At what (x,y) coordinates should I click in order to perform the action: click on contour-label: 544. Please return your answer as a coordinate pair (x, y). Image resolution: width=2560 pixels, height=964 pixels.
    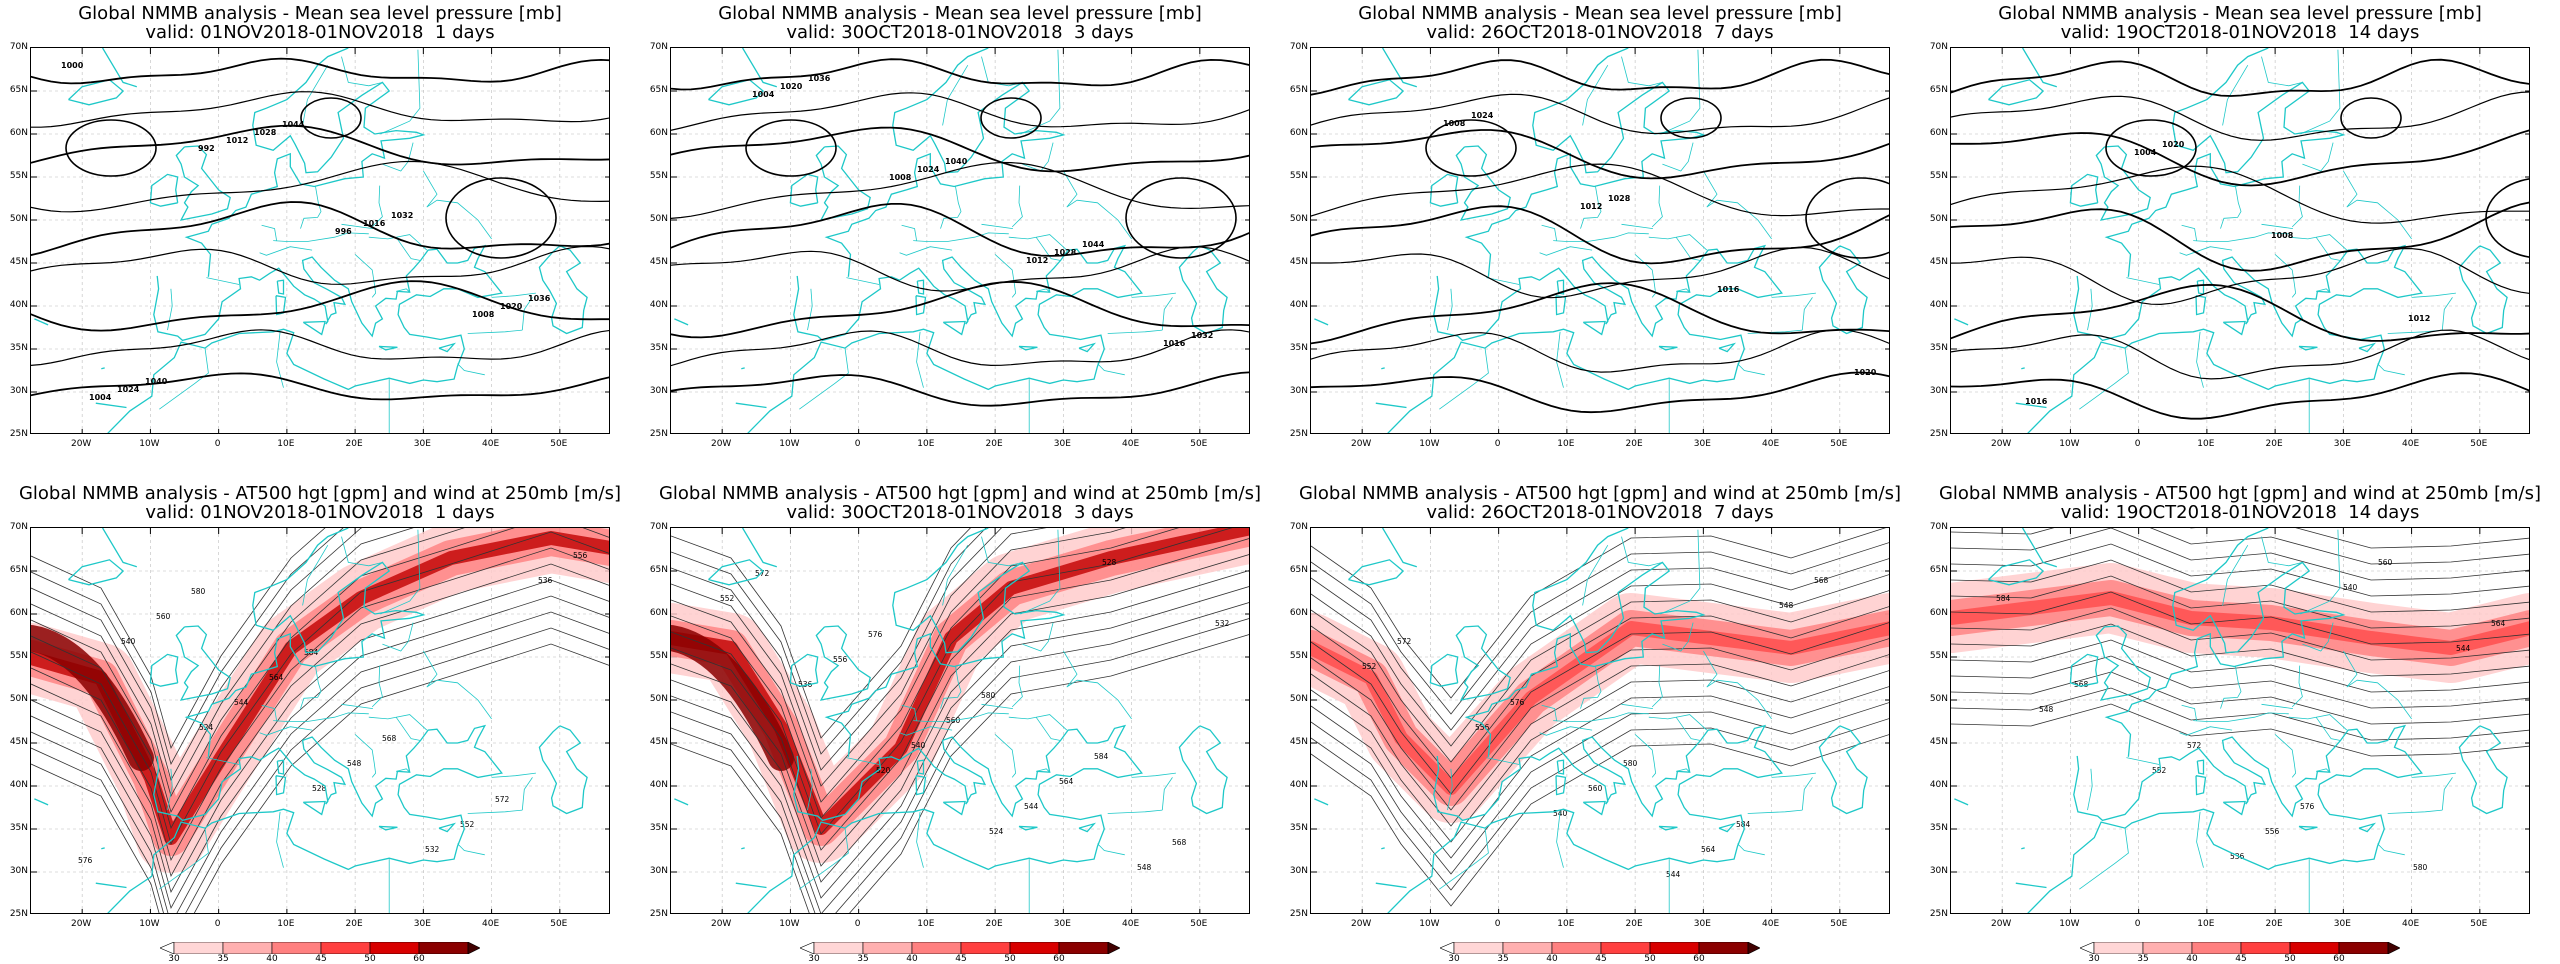
    Looking at the image, I should click on (1031, 806).